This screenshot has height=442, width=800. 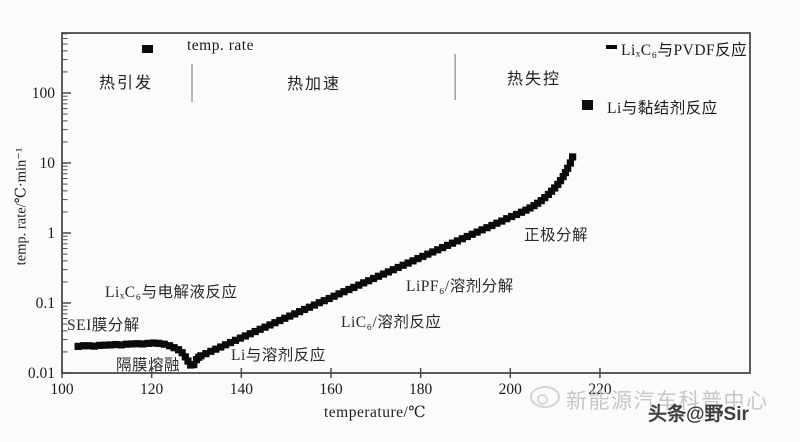 What do you see at coordinates (152, 389) in the screenshot?
I see `x-tick-label: 120` at bounding box center [152, 389].